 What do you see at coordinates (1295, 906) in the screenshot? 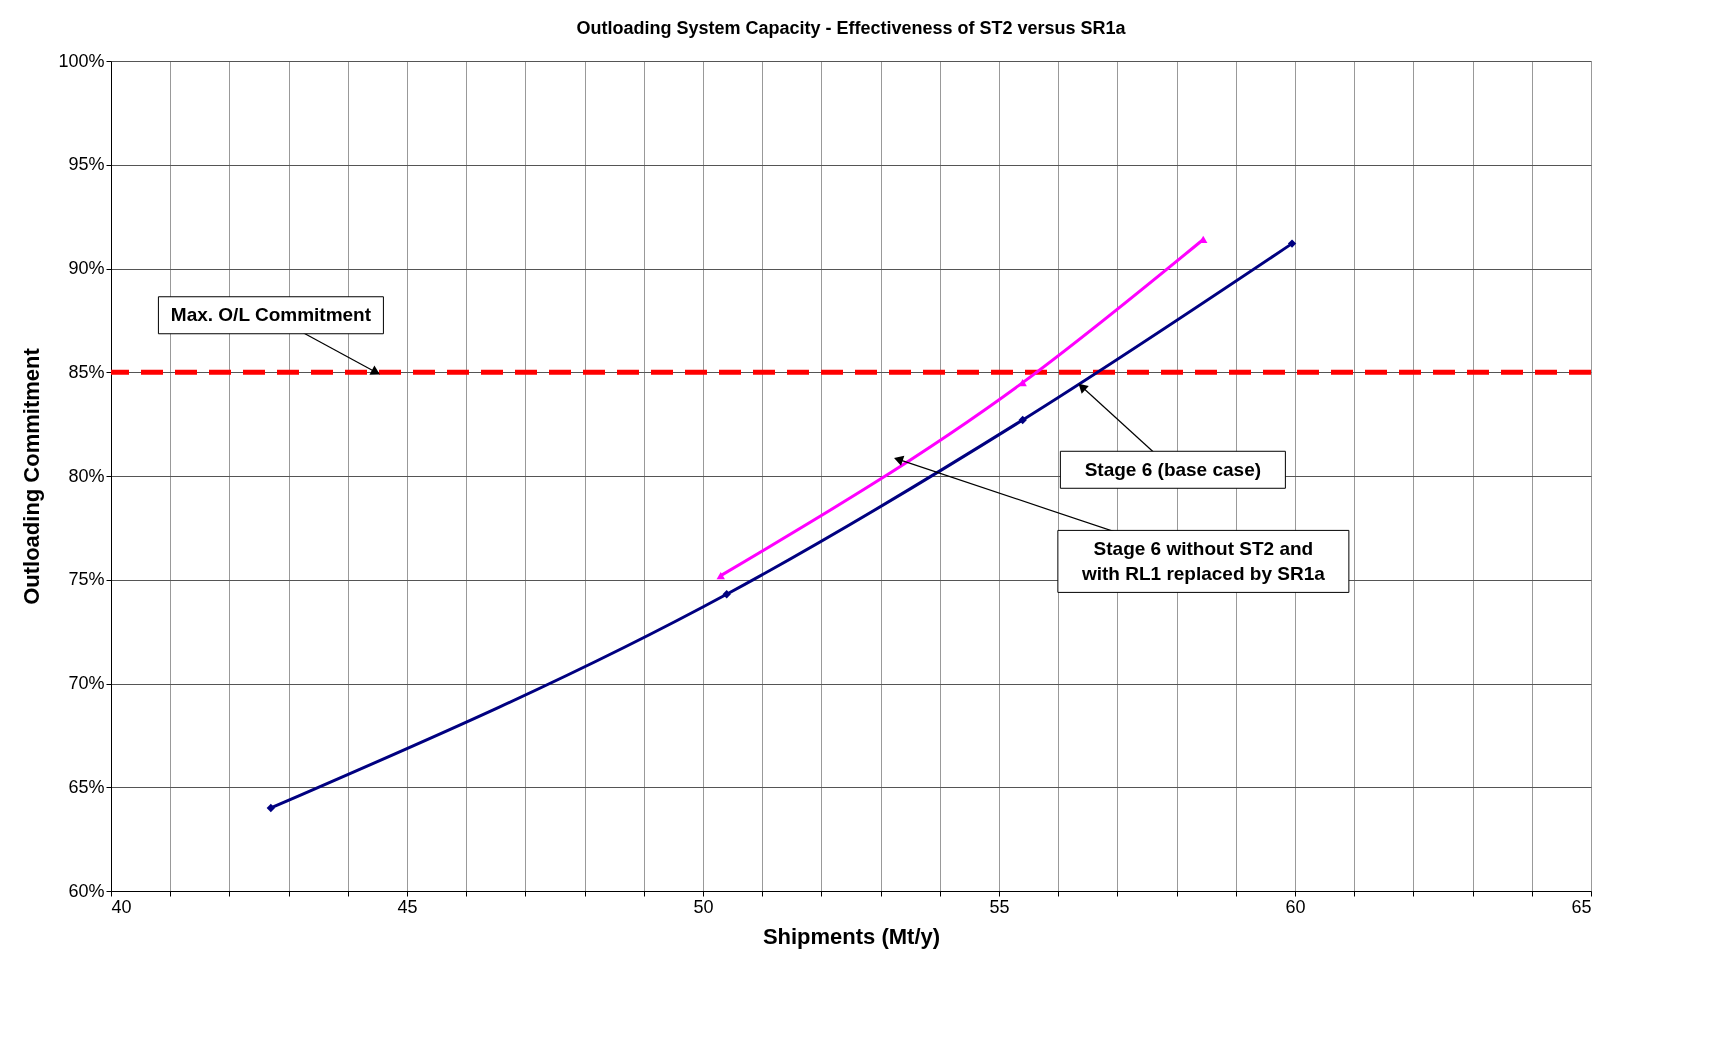
I see `x-tick-label: 60` at bounding box center [1295, 906].